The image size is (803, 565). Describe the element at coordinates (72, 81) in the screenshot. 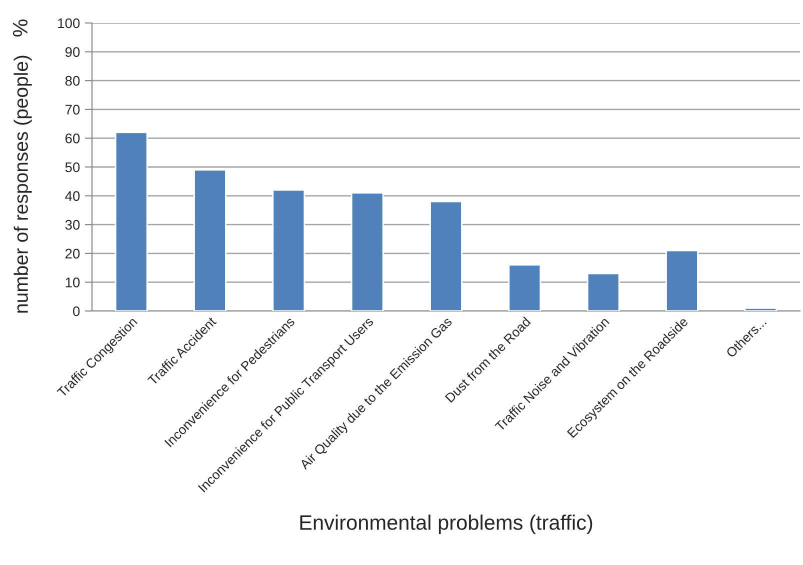

I see `y-tick-label: 80` at that location.